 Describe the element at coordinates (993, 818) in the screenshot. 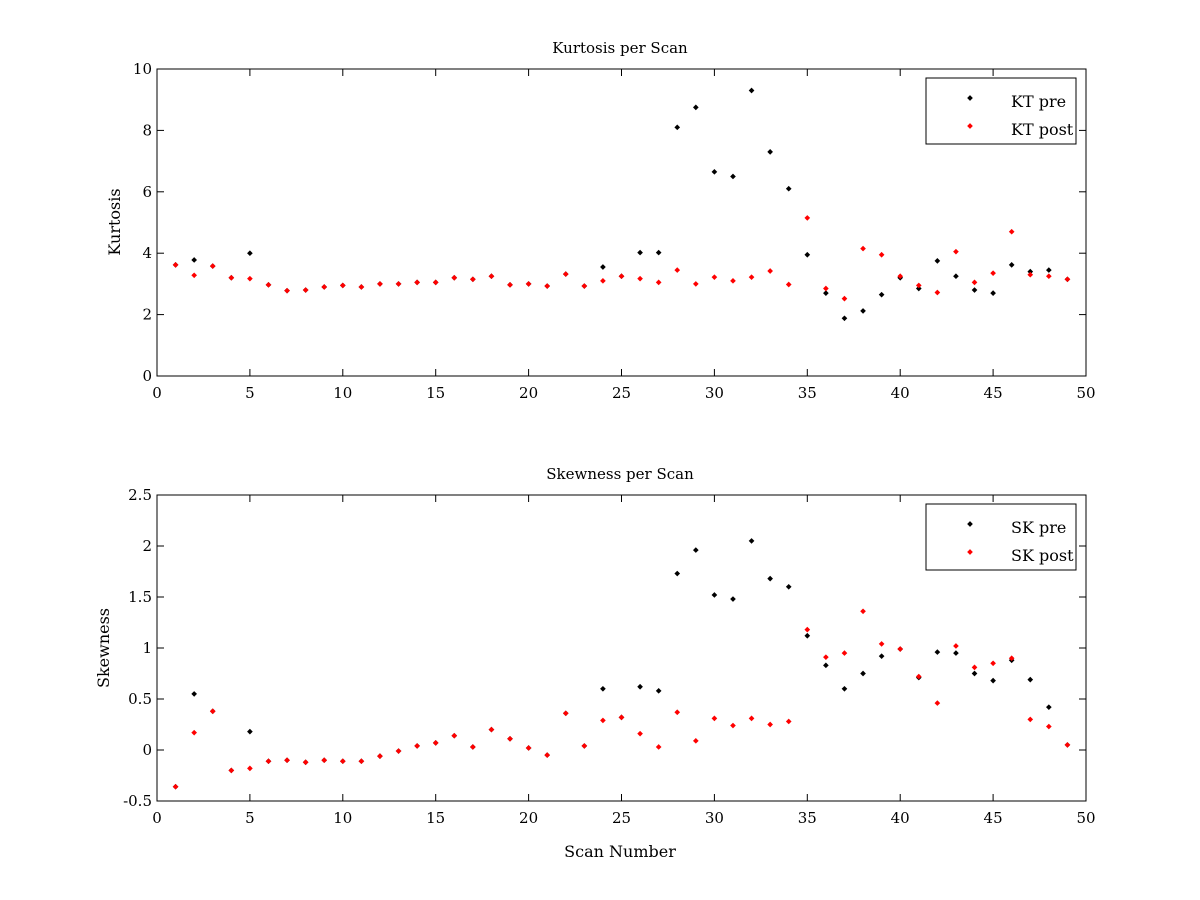

I see `skewness-x-tick-label: 45` at that location.